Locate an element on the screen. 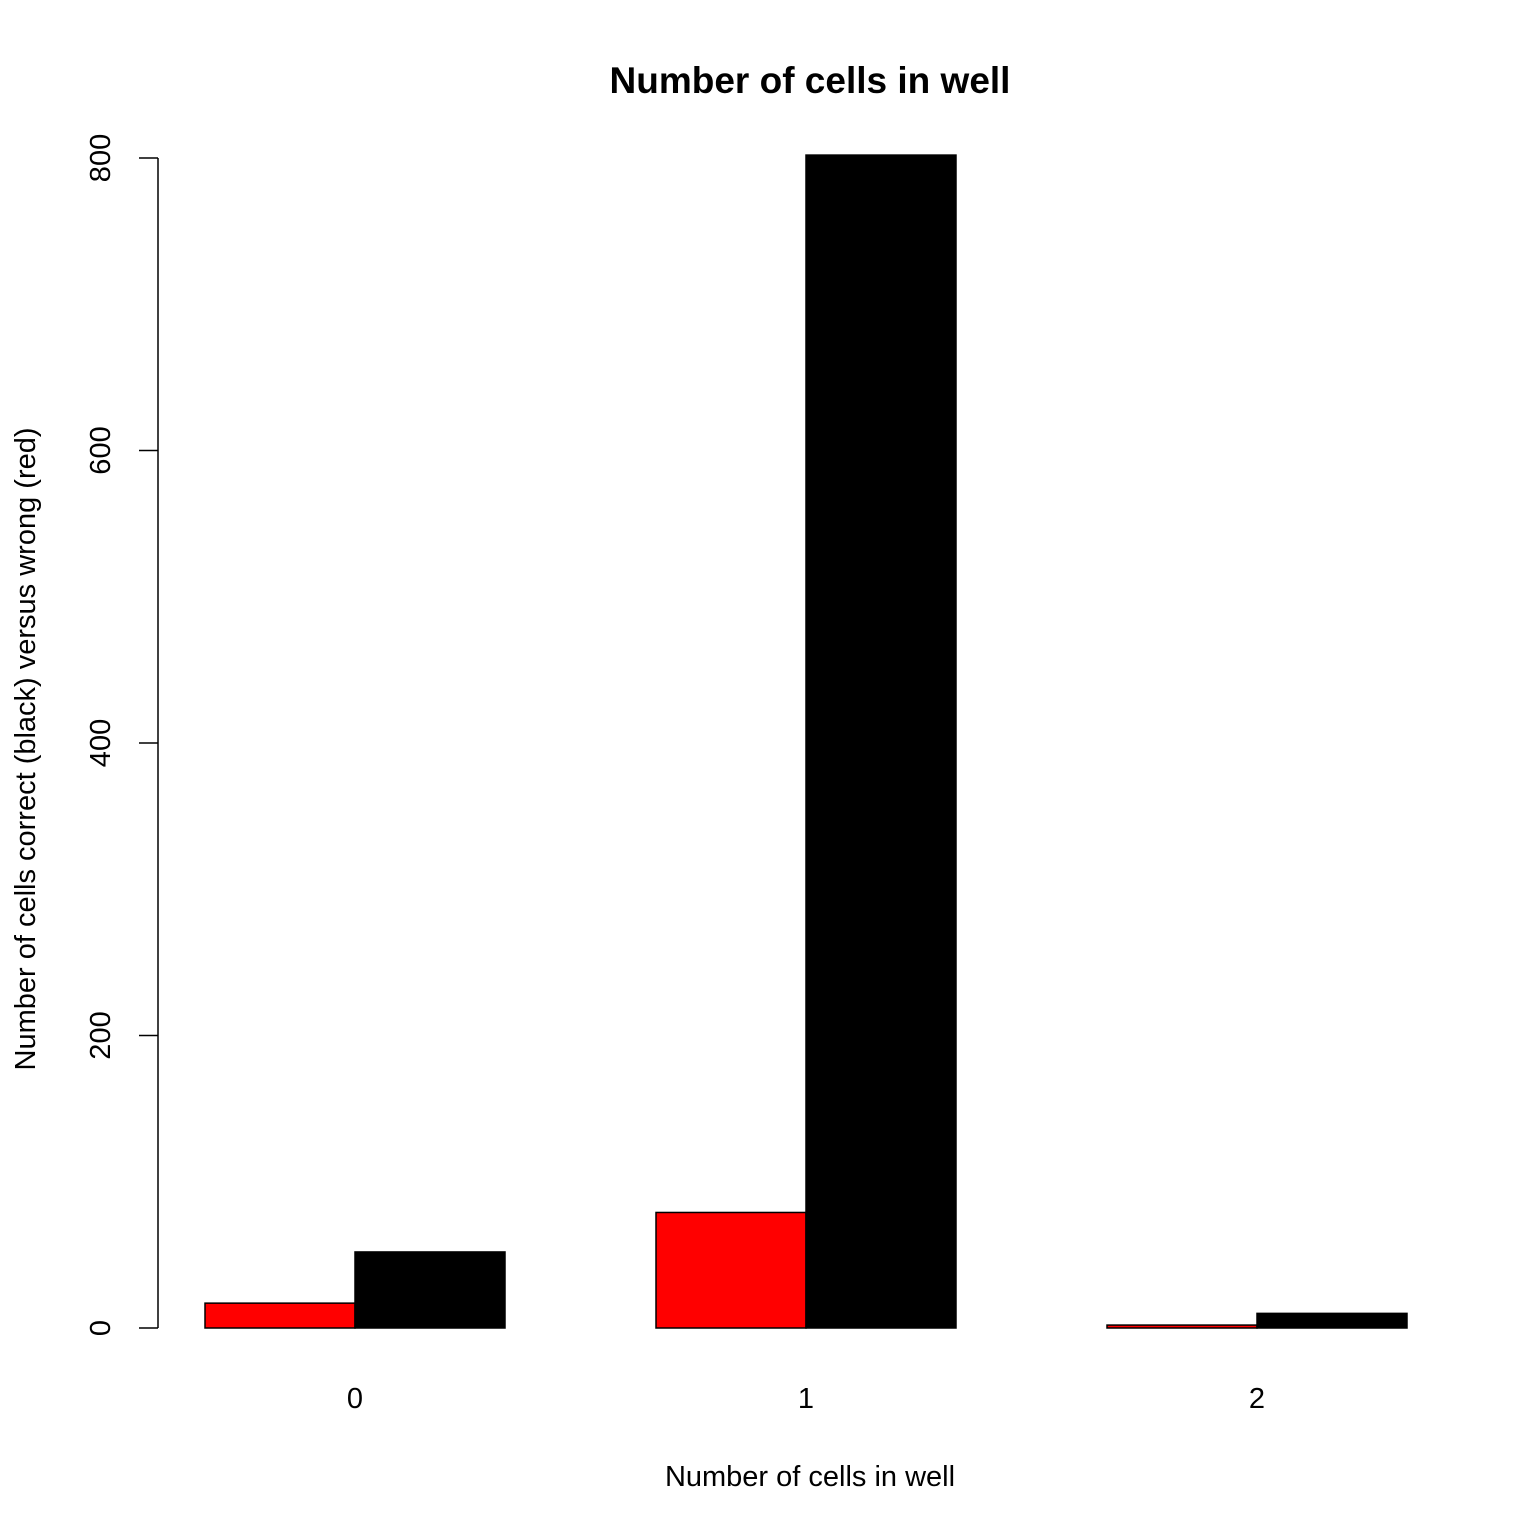 This screenshot has height=1536, width=1536. x-axis: 0 1 2 is located at coordinates (806, 1399).